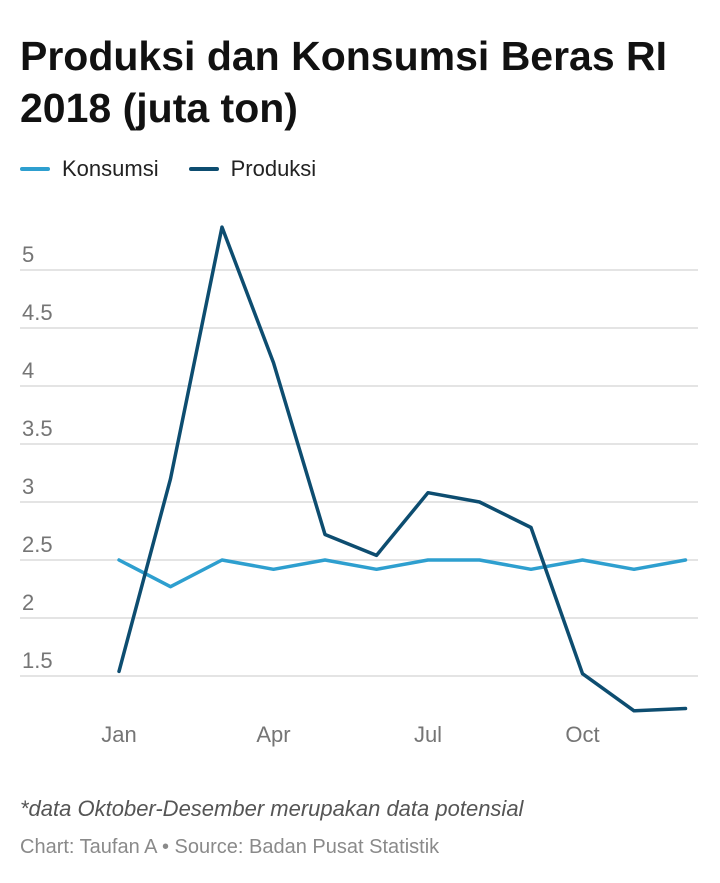 This screenshot has height=883, width=720. What do you see at coordinates (428, 734) in the screenshot?
I see `x-tick-label: Jul` at bounding box center [428, 734].